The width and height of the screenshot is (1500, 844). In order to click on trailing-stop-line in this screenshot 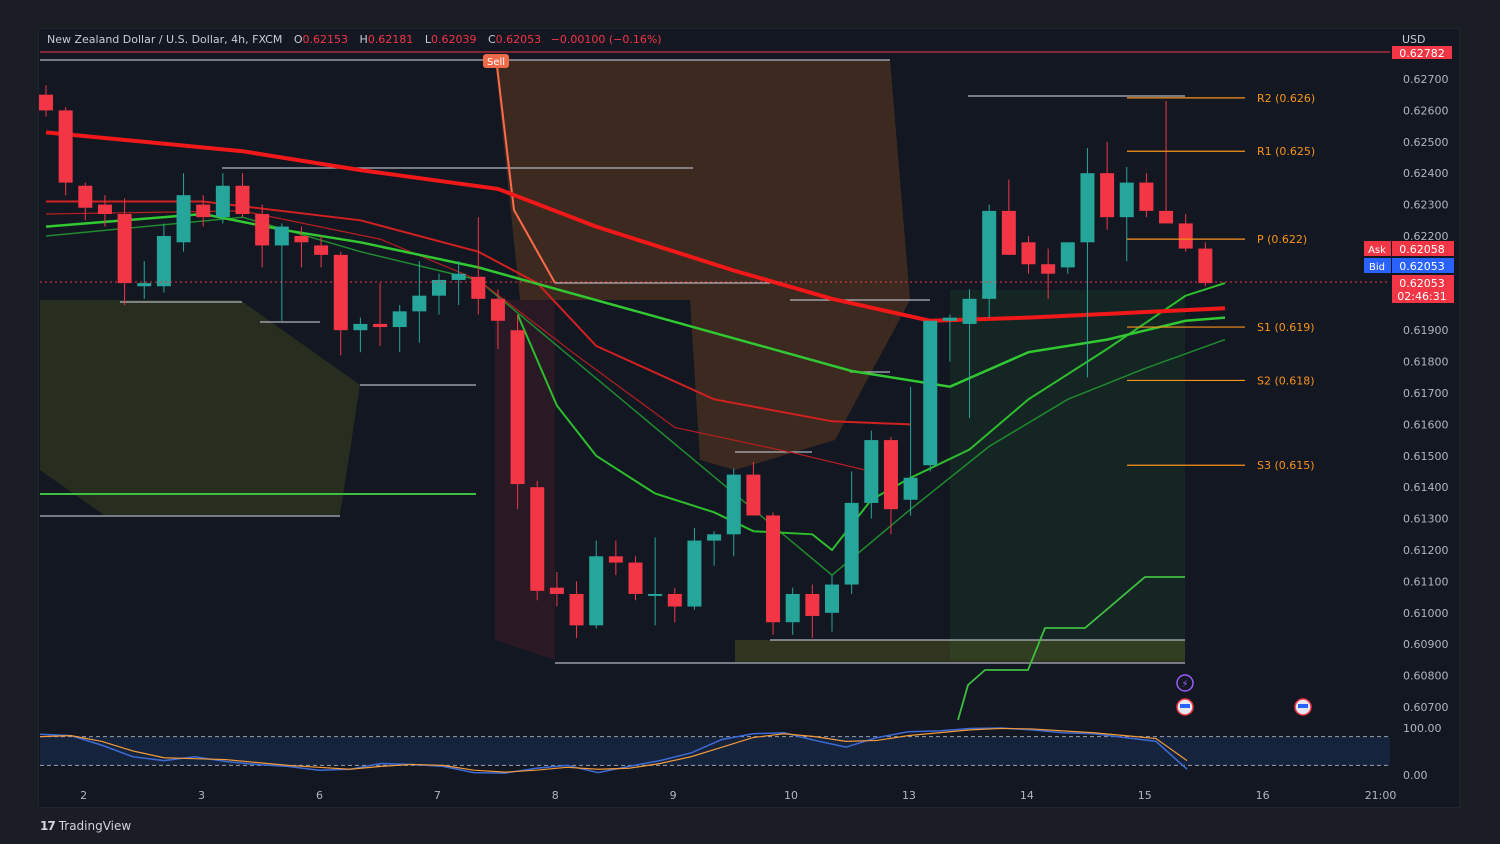, I will do `click(1071, 648)`.